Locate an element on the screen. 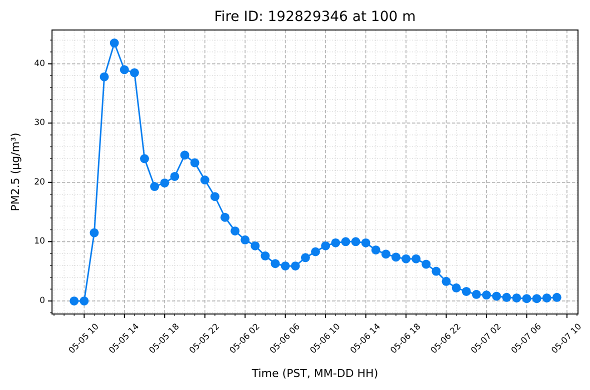 Image resolution: width=590 pixels, height=390 pixels. y-tick-label: 30 is located at coordinates (39, 123).